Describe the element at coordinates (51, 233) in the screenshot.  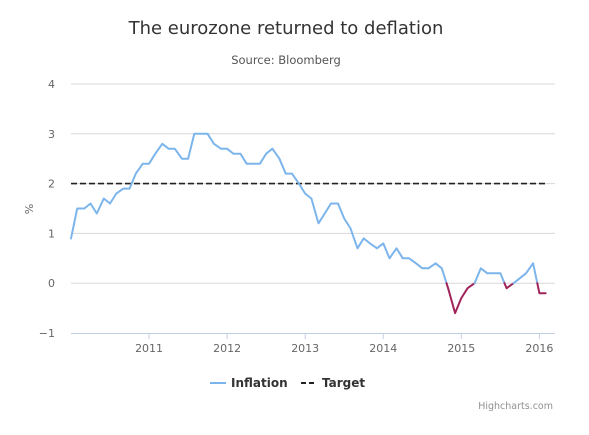
I see `y-tick-label: 1` at that location.